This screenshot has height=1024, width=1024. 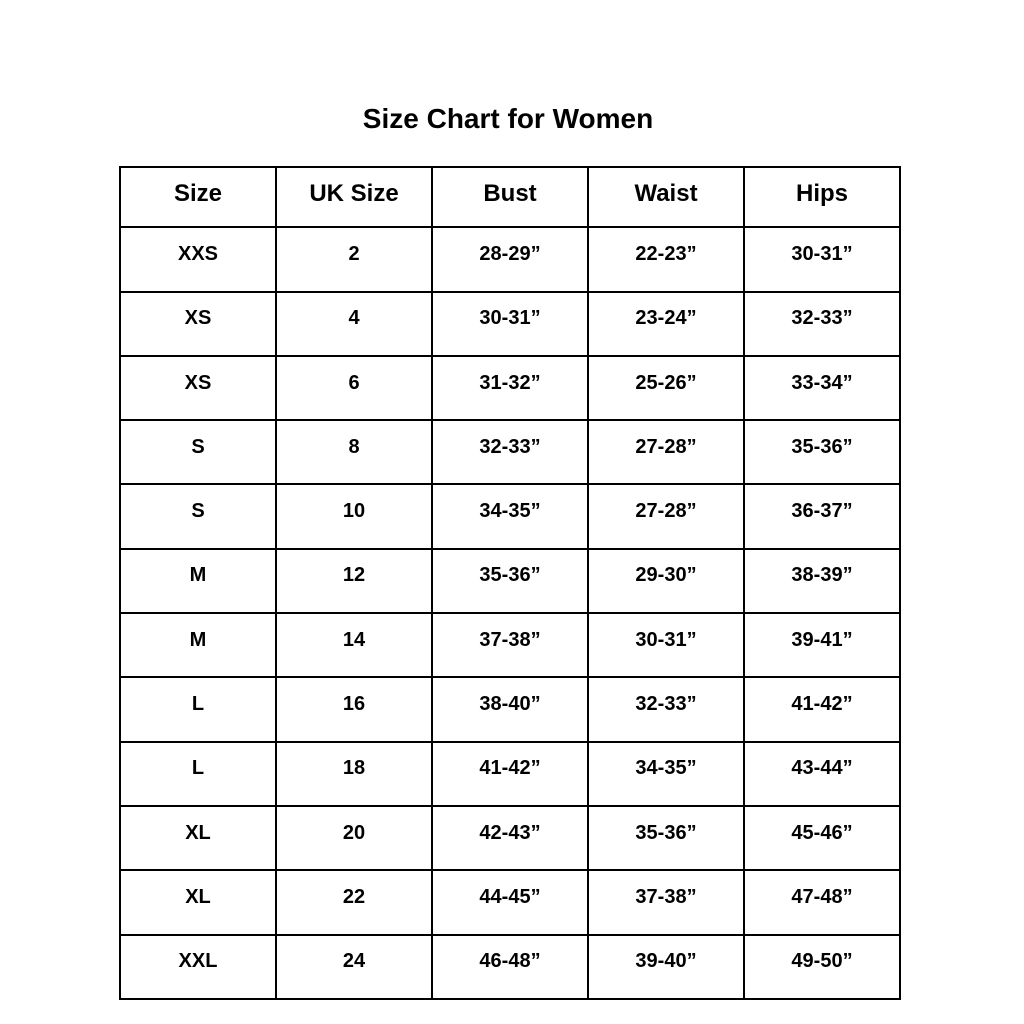 What do you see at coordinates (354, 388) in the screenshot?
I see `cell-uk-size: 6` at bounding box center [354, 388].